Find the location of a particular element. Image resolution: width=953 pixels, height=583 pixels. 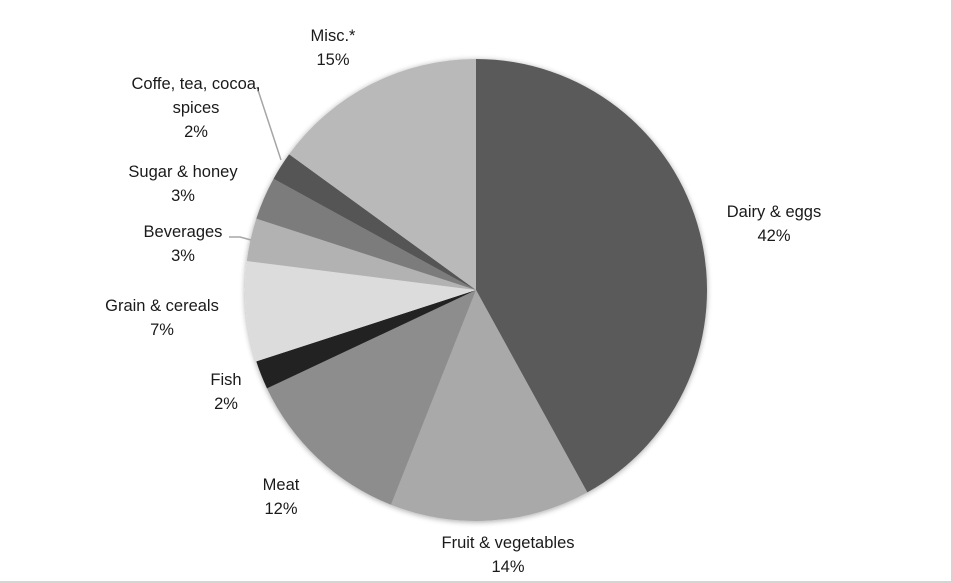

label-name: Misc.* is located at coordinates (333, 36).